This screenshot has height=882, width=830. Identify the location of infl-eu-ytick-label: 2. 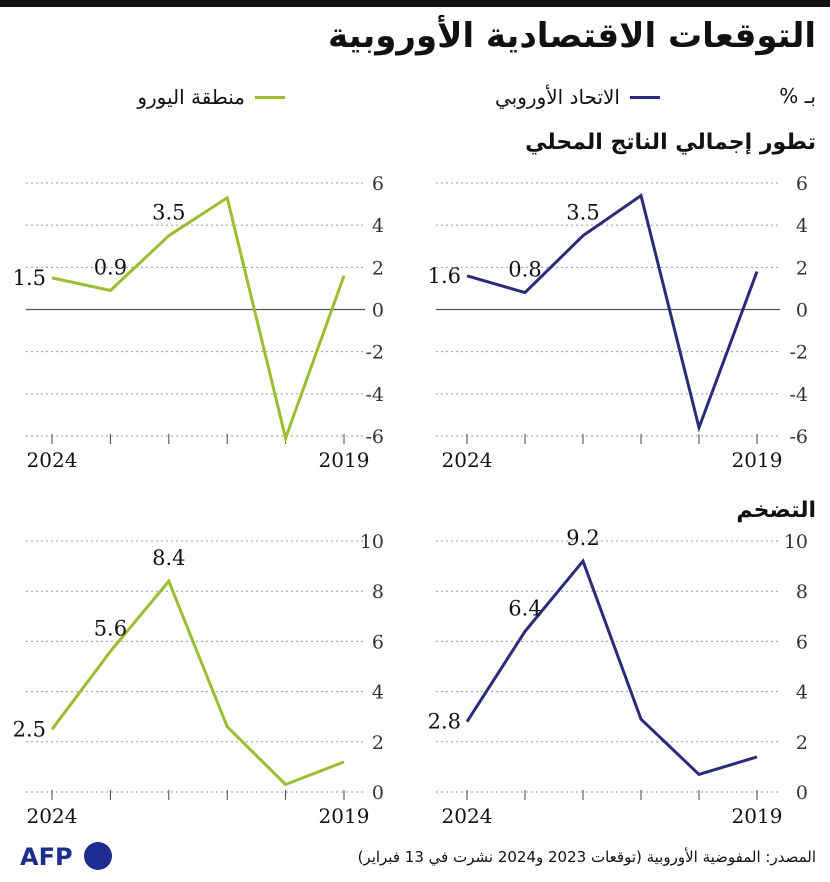
(802, 743).